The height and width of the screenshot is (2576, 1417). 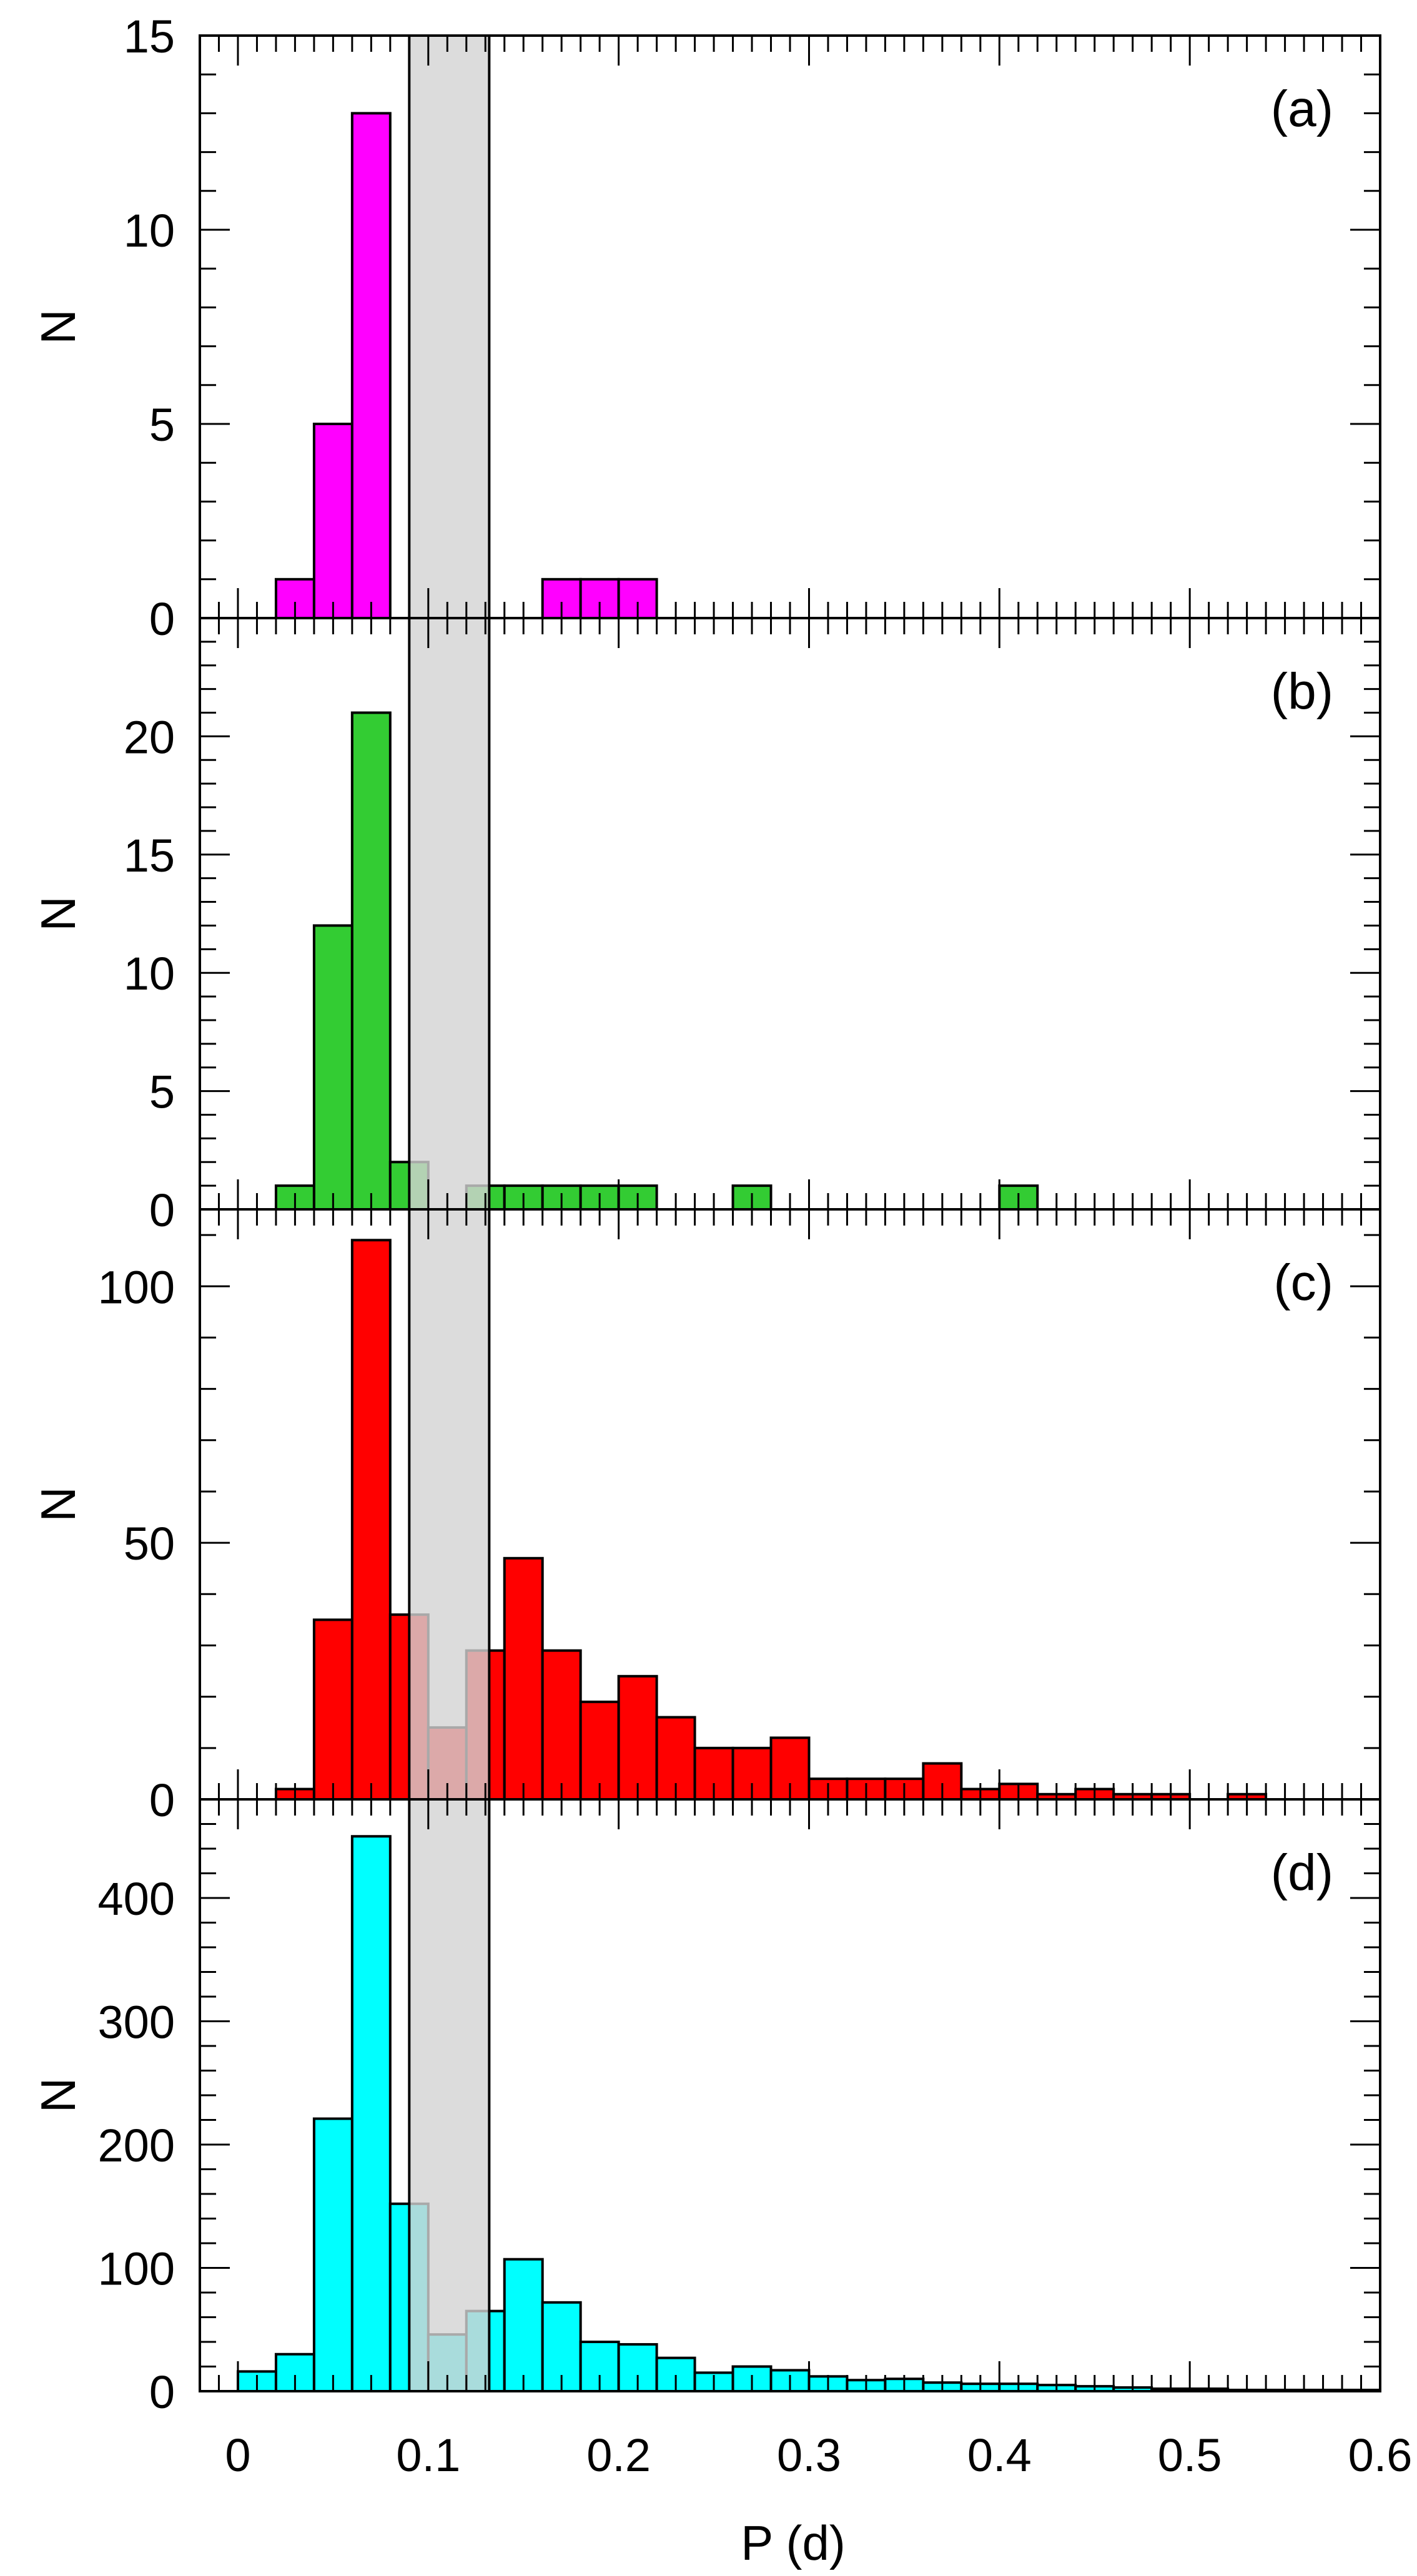 What do you see at coordinates (793, 2542) in the screenshot?
I see `x-axis-label: P (d)` at bounding box center [793, 2542].